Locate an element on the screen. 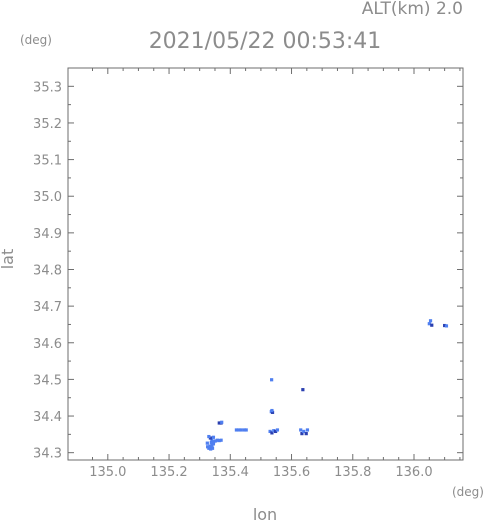 The image size is (491, 521). x-tick-label: 136.0 is located at coordinates (413, 472).